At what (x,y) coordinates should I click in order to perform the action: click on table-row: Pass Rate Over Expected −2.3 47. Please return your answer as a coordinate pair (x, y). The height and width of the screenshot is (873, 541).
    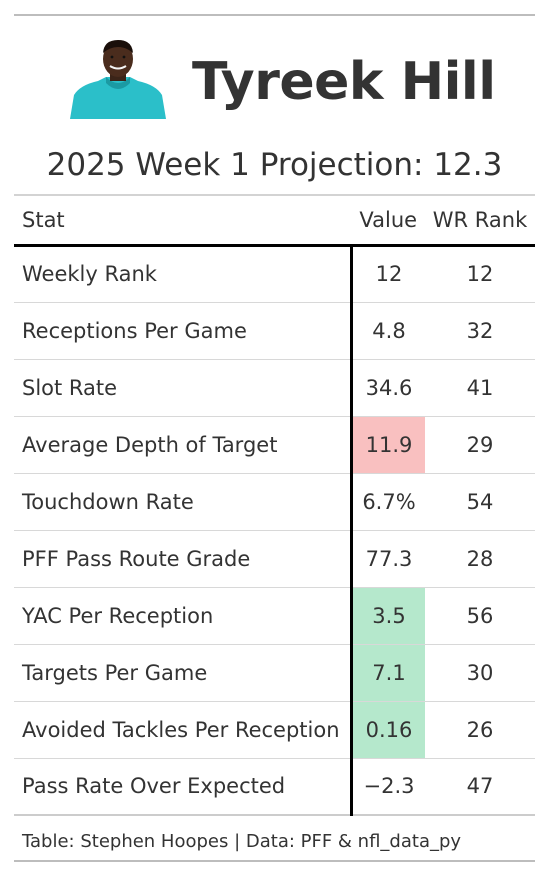
    Looking at the image, I should click on (274, 786).